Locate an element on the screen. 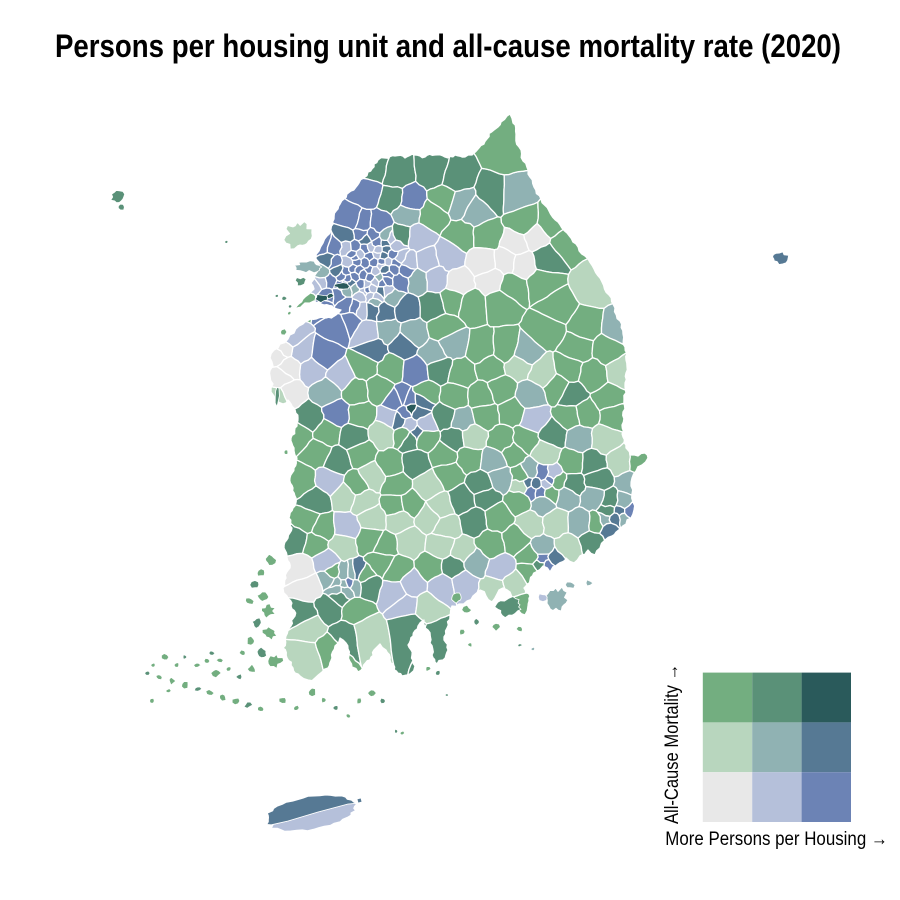 This screenshot has width=900, height=900. svg-text: All-Cause Mortality → is located at coordinates (672, 744).